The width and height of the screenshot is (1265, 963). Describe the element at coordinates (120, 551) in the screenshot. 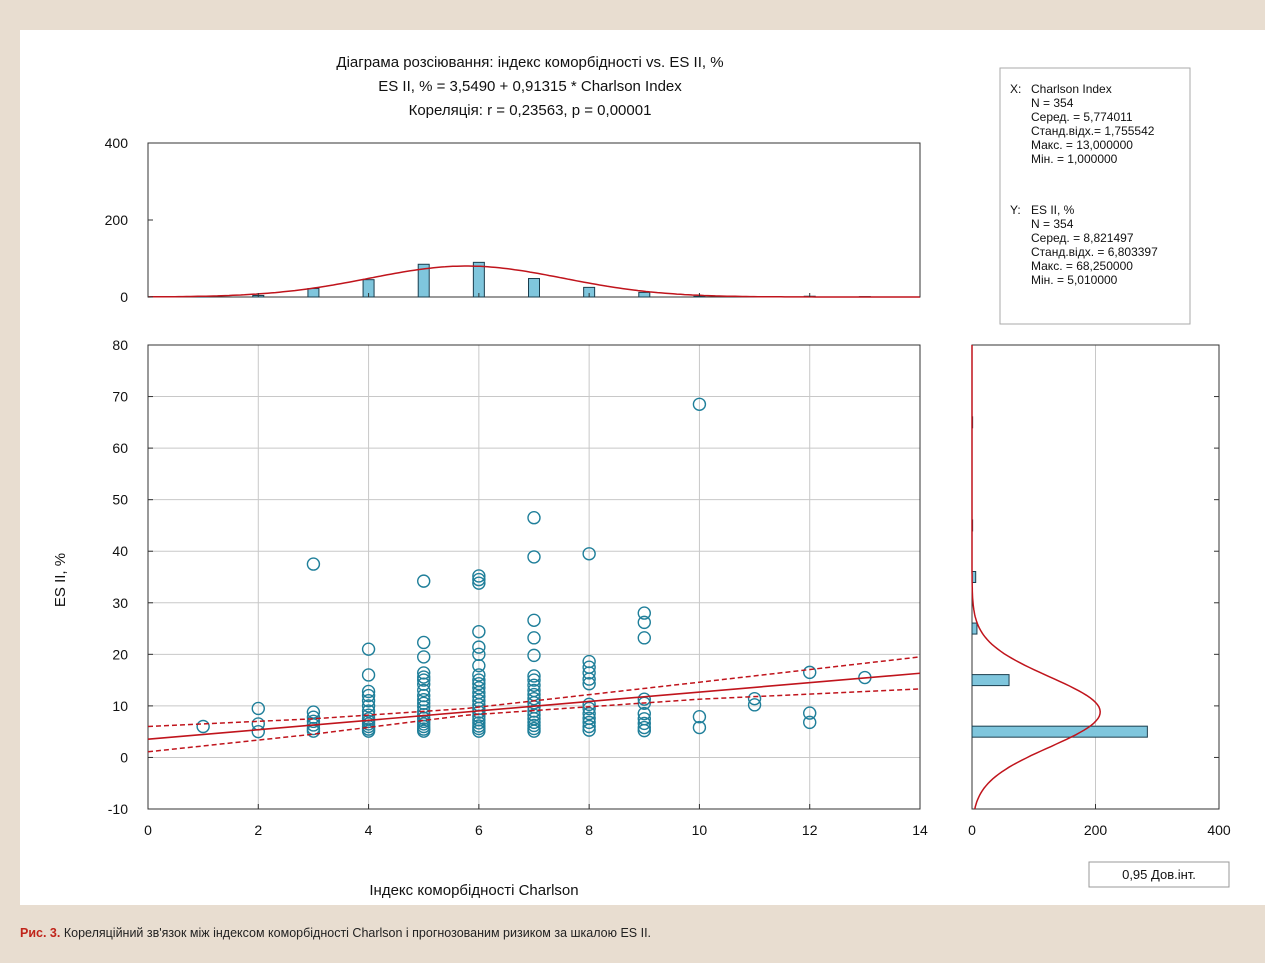

I see `y-tick-label: 40` at that location.